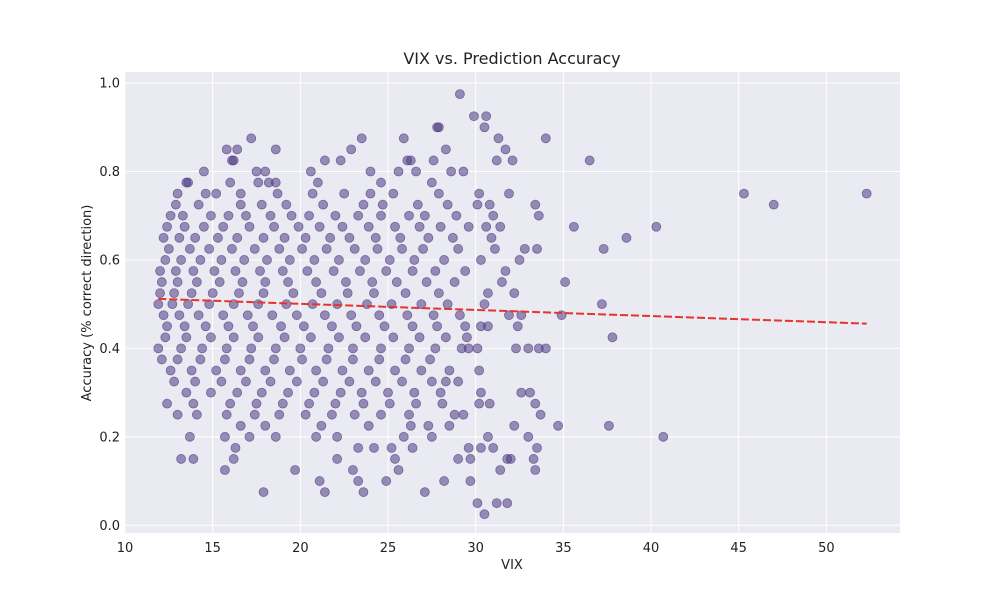 The height and width of the screenshot is (604, 1000). What do you see at coordinates (125, 548) in the screenshot?
I see `x-tick-label: 10` at bounding box center [125, 548].